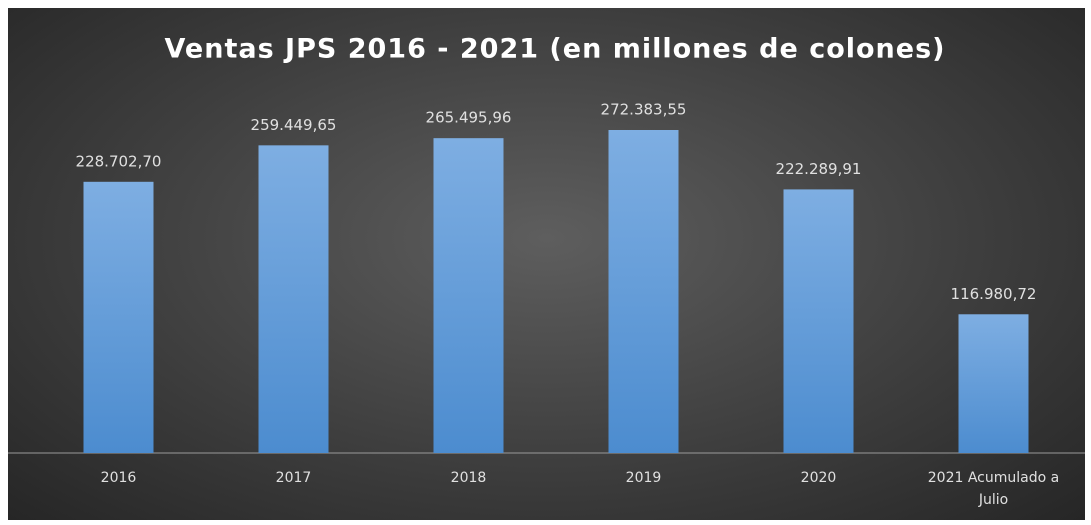 This screenshot has height=525, width=1091. Describe the element at coordinates (994, 294) in the screenshot. I see `data-label: 116.980,72` at that location.